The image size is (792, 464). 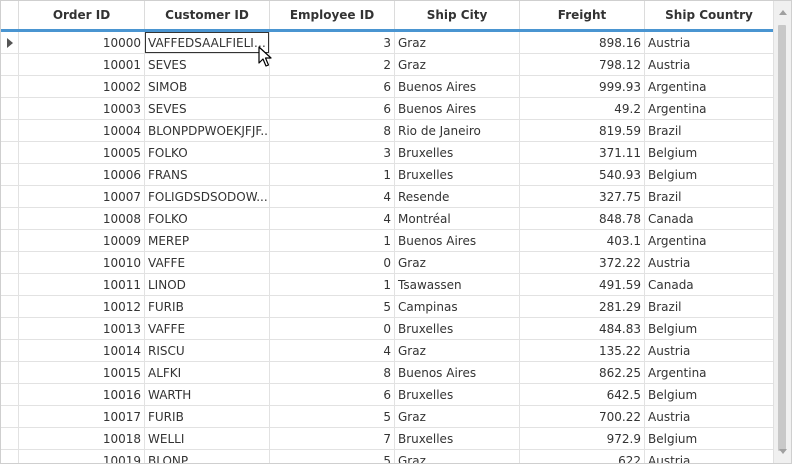 I want to click on table-row: 10011 LINOD 1 Tsawassen 491.59 Canada, so click(x=387, y=285).